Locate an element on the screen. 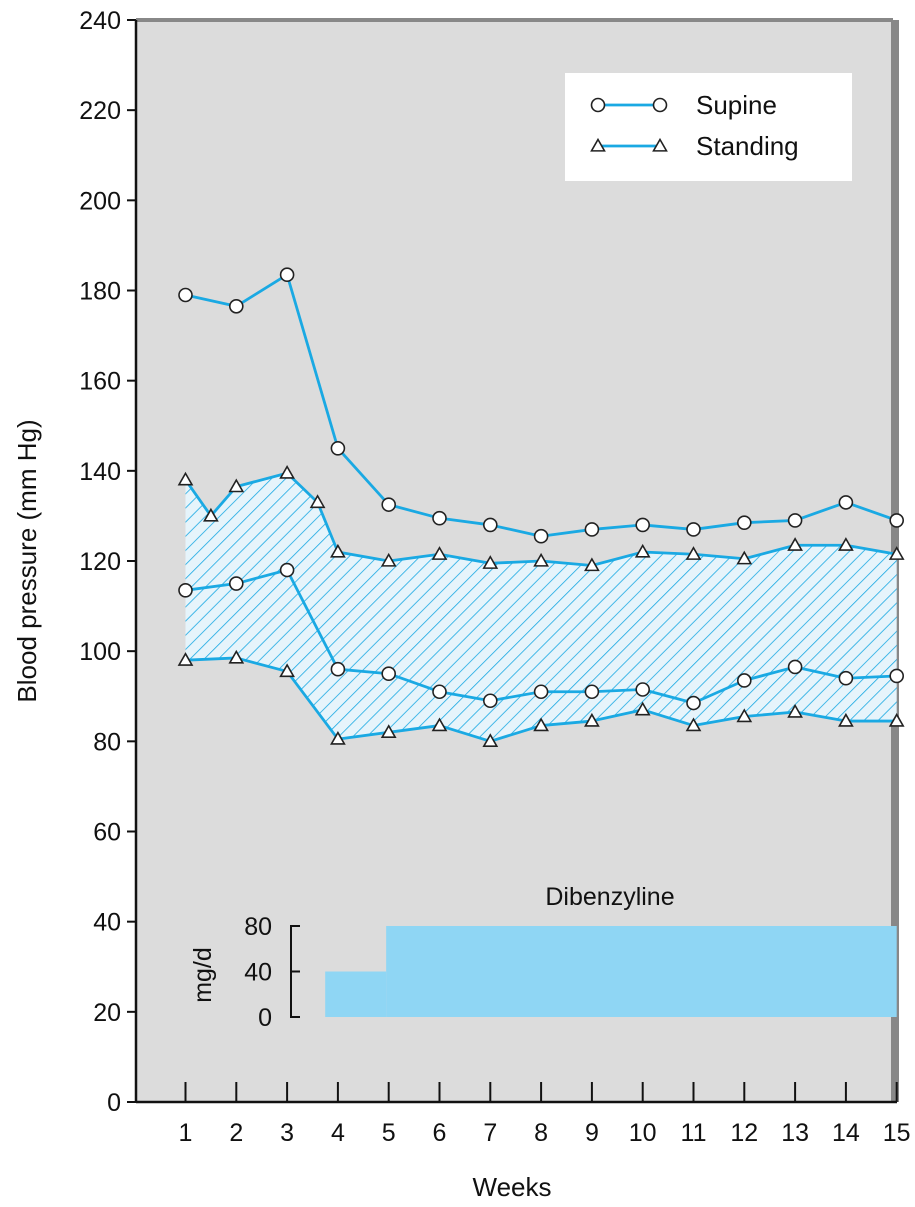 The image size is (915, 1207). x-tick-label: 9 is located at coordinates (592, 1133).